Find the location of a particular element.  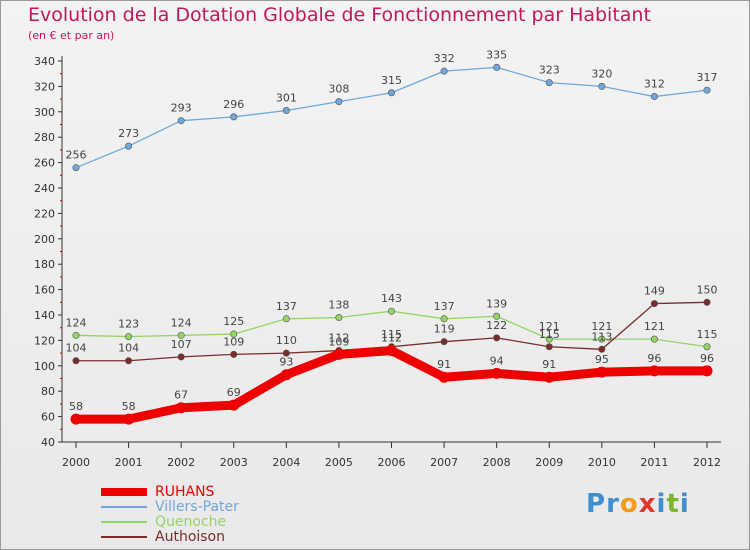

data-label: 109 is located at coordinates (233, 341).